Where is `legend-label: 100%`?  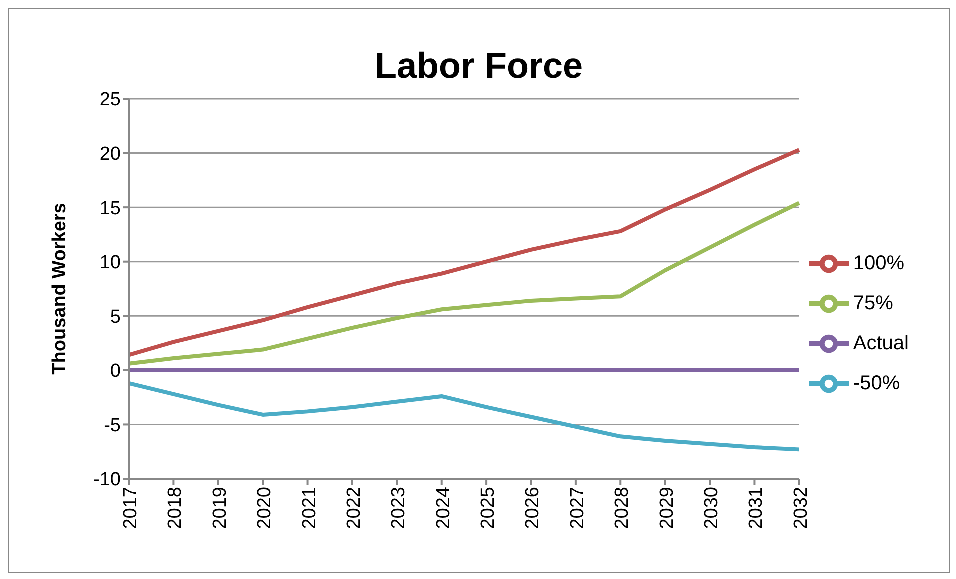 legend-label: 100% is located at coordinates (879, 263).